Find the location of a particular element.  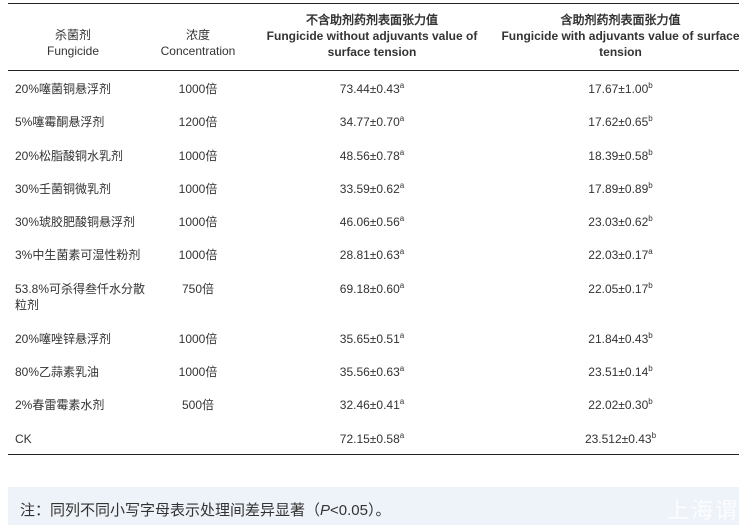

table-row: 20%松脂酸铜水乳剂 1000倍 48.56±0.78a 18.39±0.58b is located at coordinates (373, 154).